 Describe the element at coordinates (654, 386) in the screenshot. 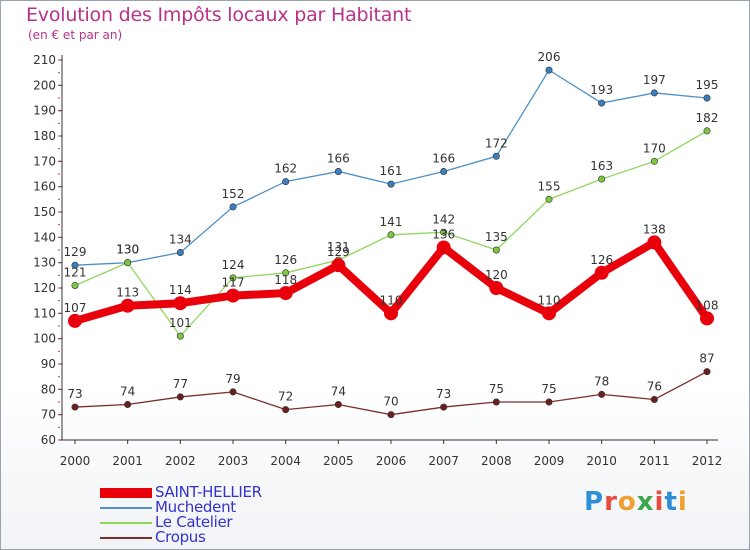

I see `data-label-cropus: 76` at that location.